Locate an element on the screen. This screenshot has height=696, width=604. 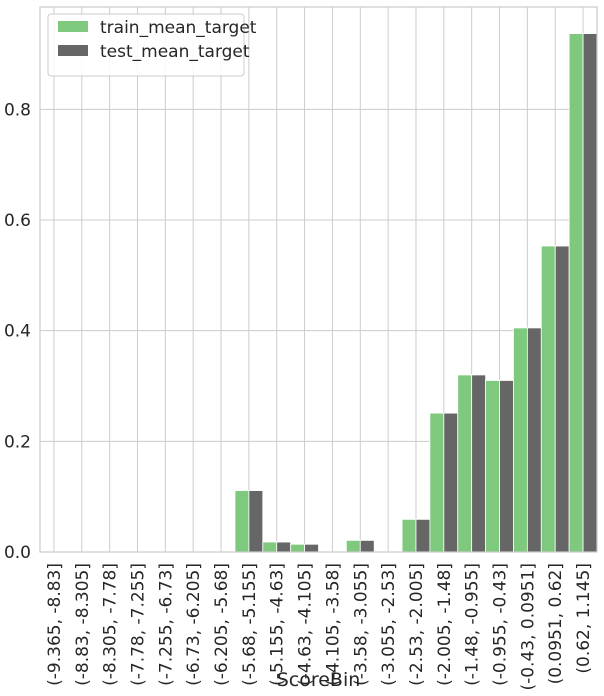
x-tick-label: (-0.43, 0.0951] is located at coordinates (528, 627).